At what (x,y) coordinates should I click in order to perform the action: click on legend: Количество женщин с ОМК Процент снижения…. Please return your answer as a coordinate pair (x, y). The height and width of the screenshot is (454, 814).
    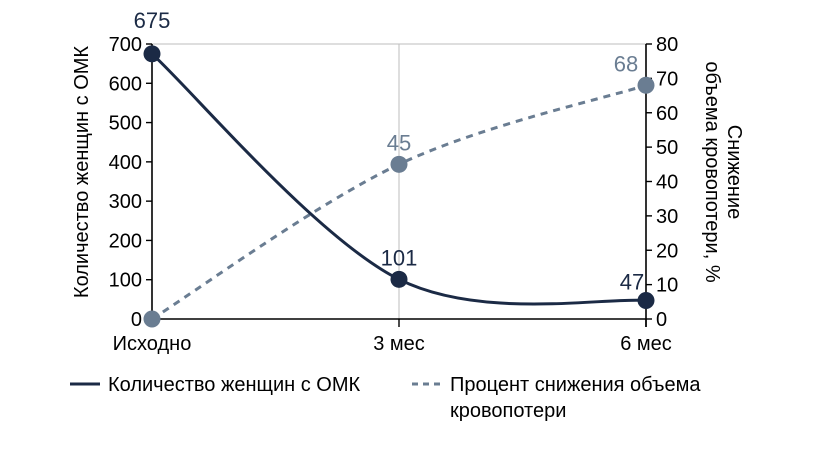
    Looking at the image, I should click on (385, 398).